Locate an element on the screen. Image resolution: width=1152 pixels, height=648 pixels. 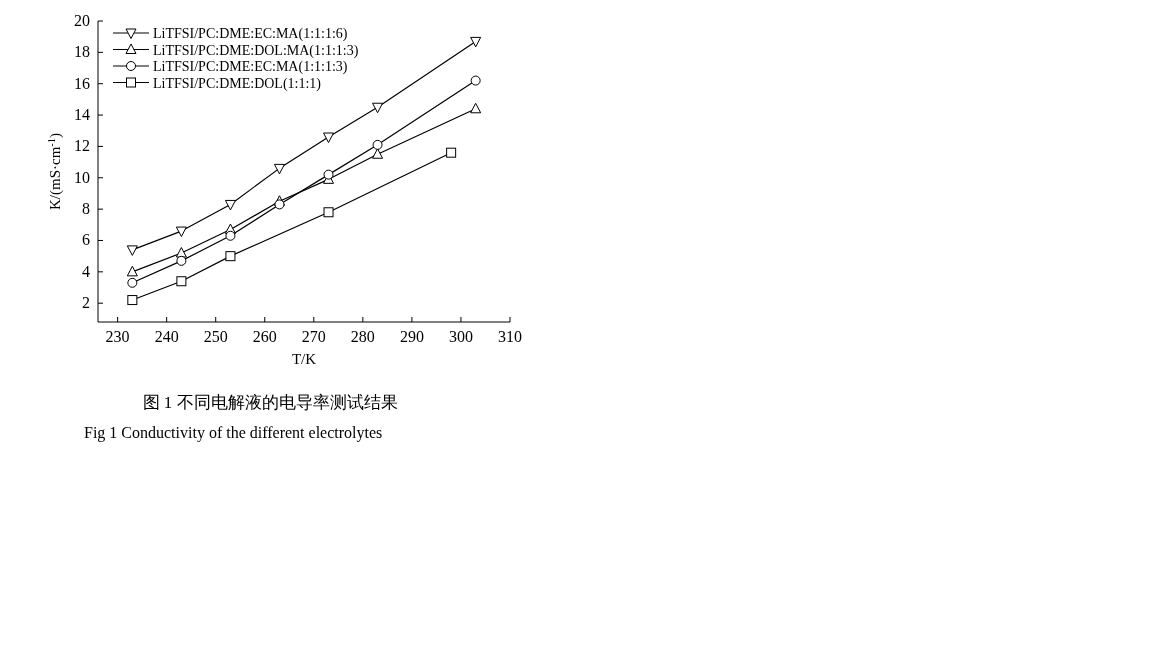
legend-label: LiTFSI/PC:DME:DOL(1:1:1) is located at coordinates (237, 83).